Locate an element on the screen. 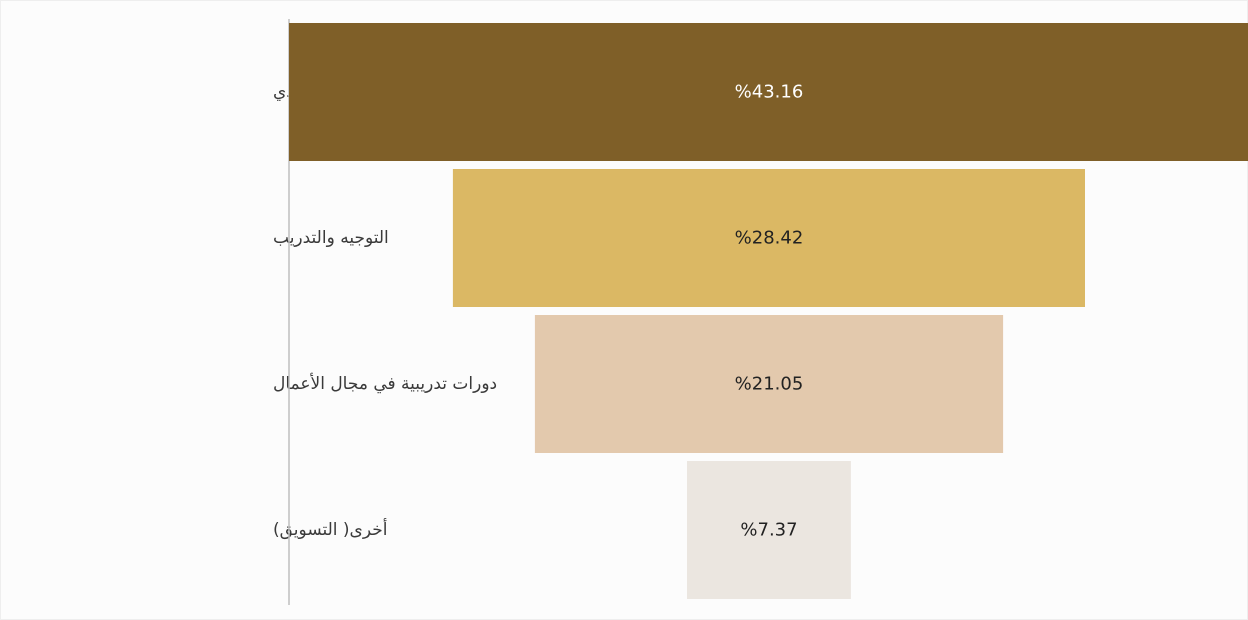  category-label-4: أخرى( التسويق) is located at coordinates (330, 529).